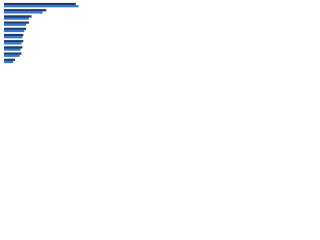 The width and height of the screenshot is (320, 240). Describe the element at coordinates (41, 33) in the screenshot. I see `chart` at that location.